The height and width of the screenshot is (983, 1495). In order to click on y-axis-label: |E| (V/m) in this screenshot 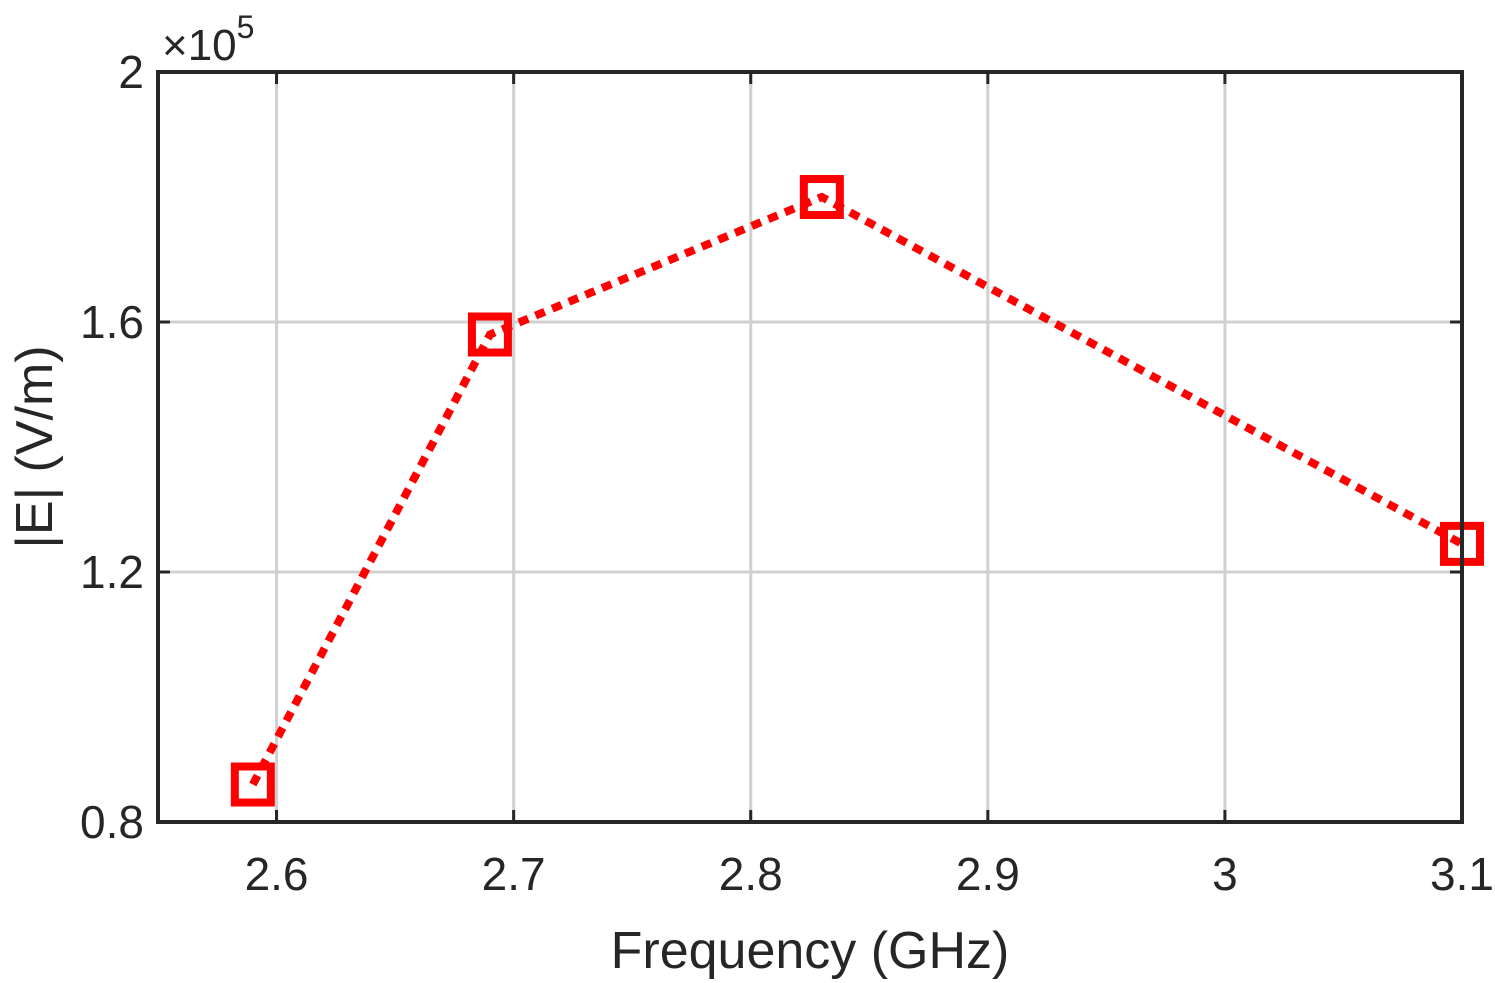, I will do `click(35, 446)`.